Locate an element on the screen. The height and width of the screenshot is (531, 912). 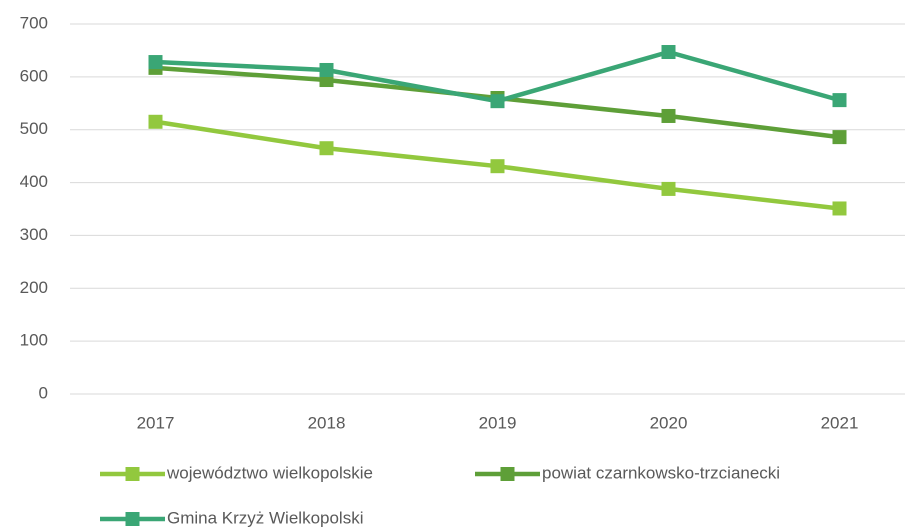
y-tick-label: 0 is located at coordinates (43, 392).